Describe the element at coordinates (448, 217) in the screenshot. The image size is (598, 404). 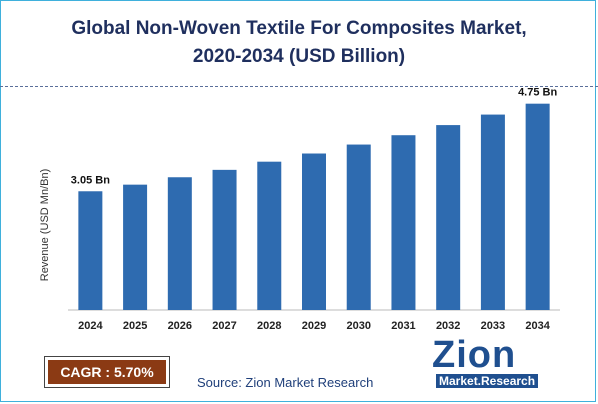
I see `bar-2032` at that location.